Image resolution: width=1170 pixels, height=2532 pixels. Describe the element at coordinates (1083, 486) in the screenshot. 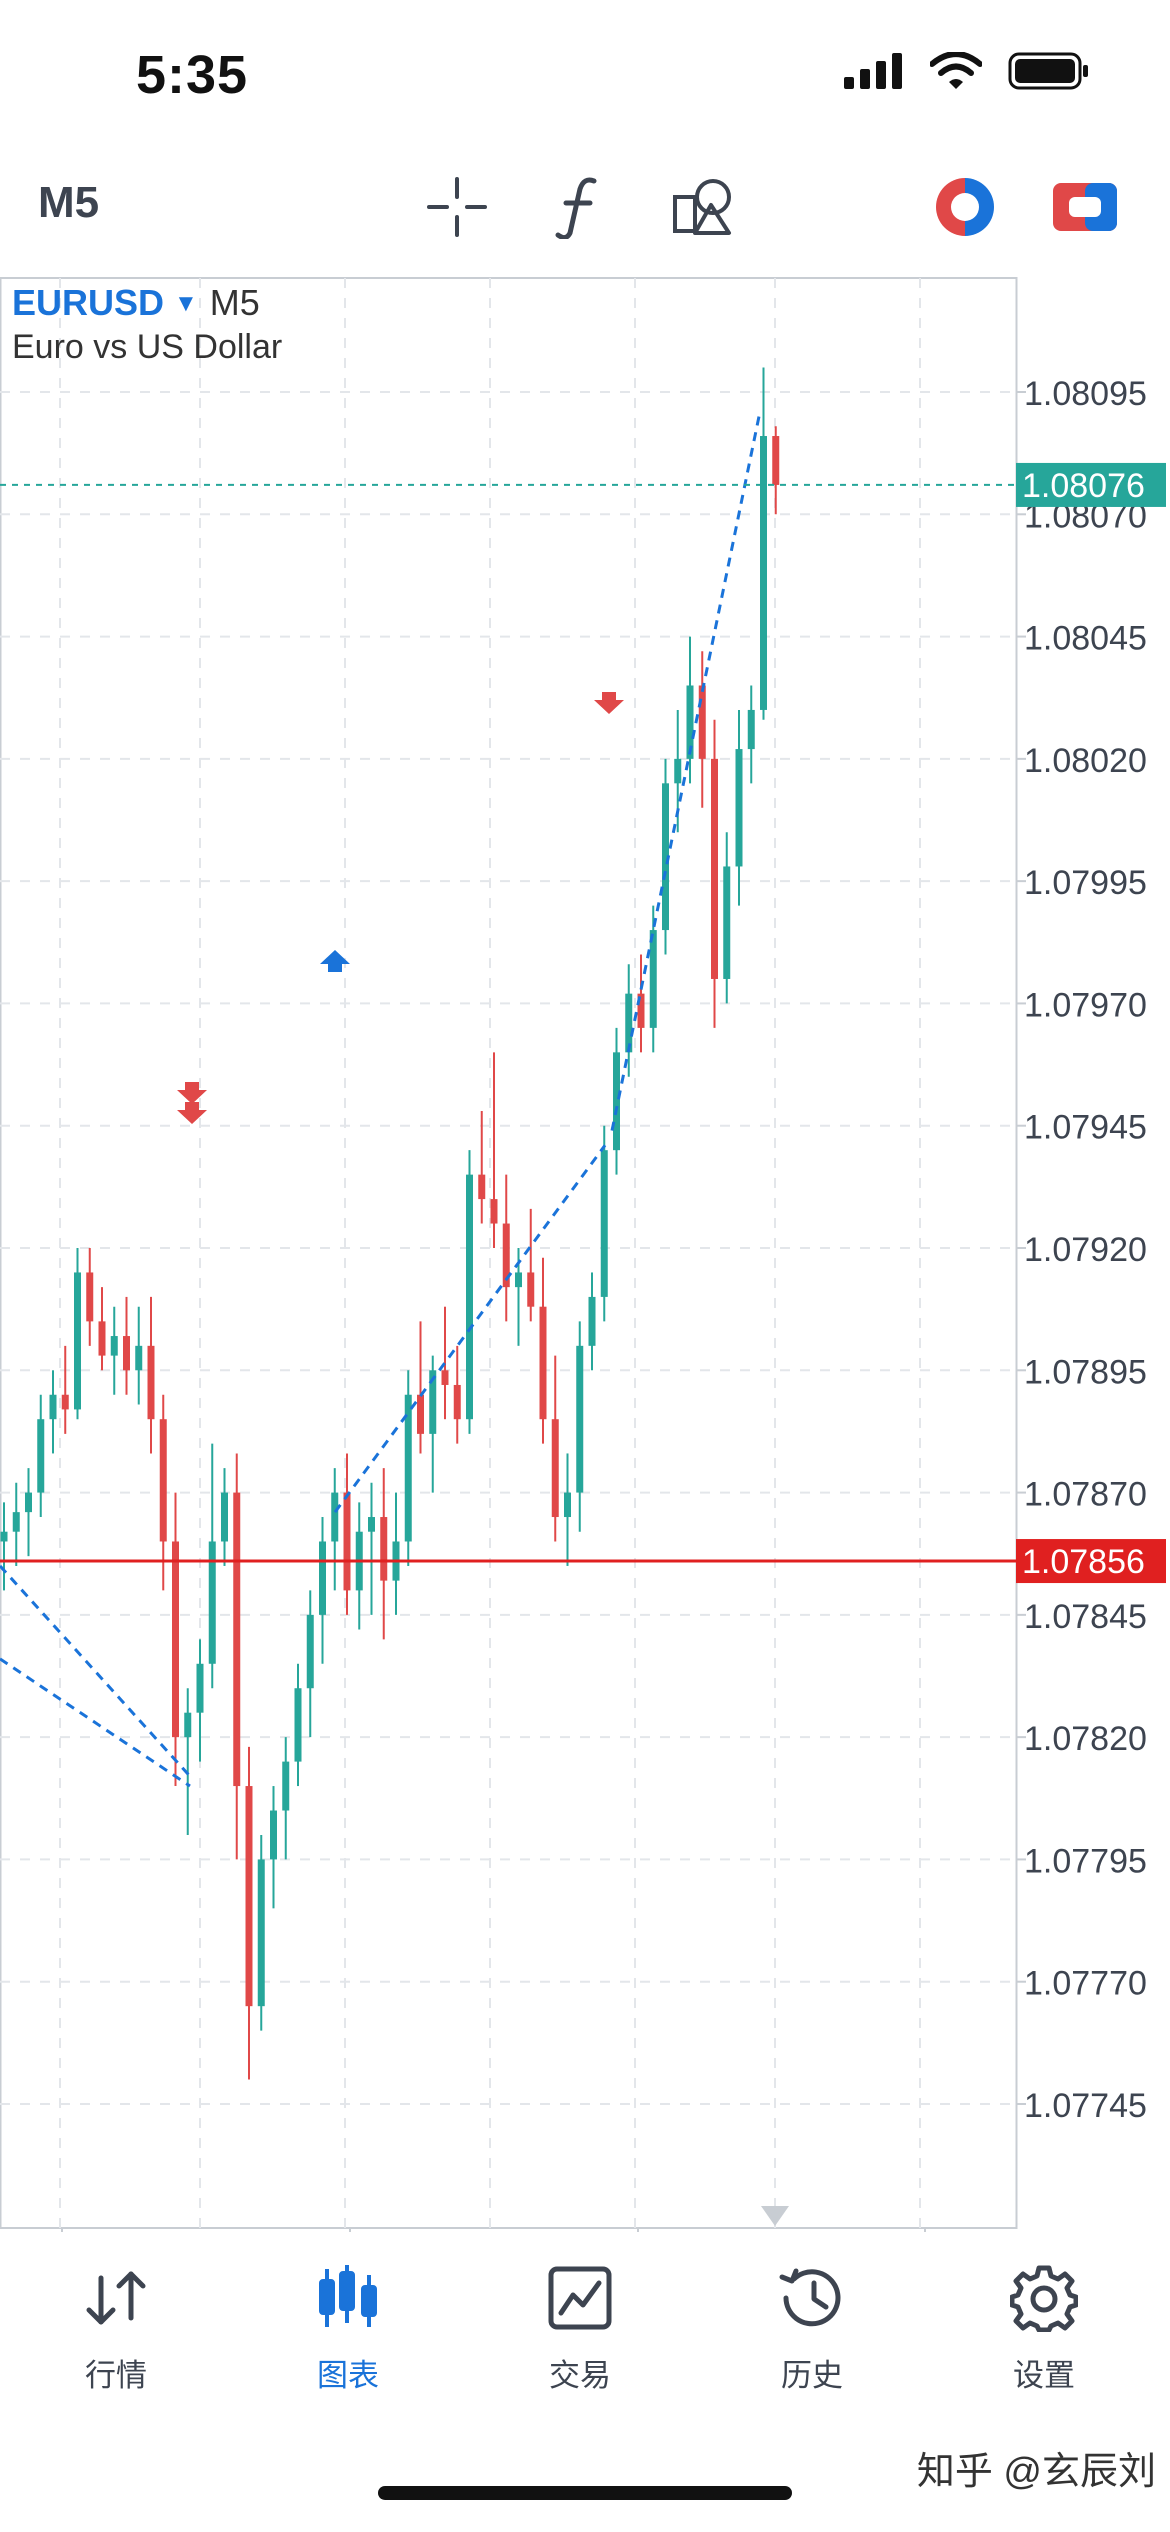

I see `bid-price-label: 1.08076` at that location.